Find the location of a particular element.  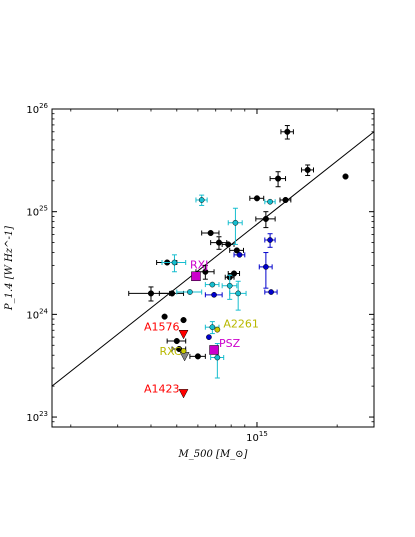

y-axis-label: P_1.4 [W Hz^-1] is located at coordinates (9, 268).